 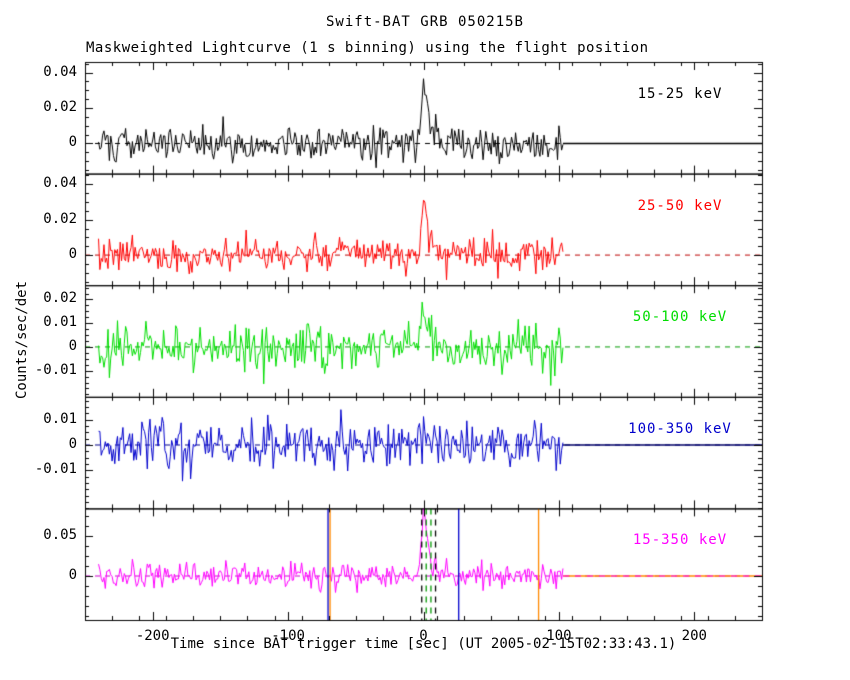 I want to click on panel-energy-label: 15-350 keV, so click(x=680, y=540).